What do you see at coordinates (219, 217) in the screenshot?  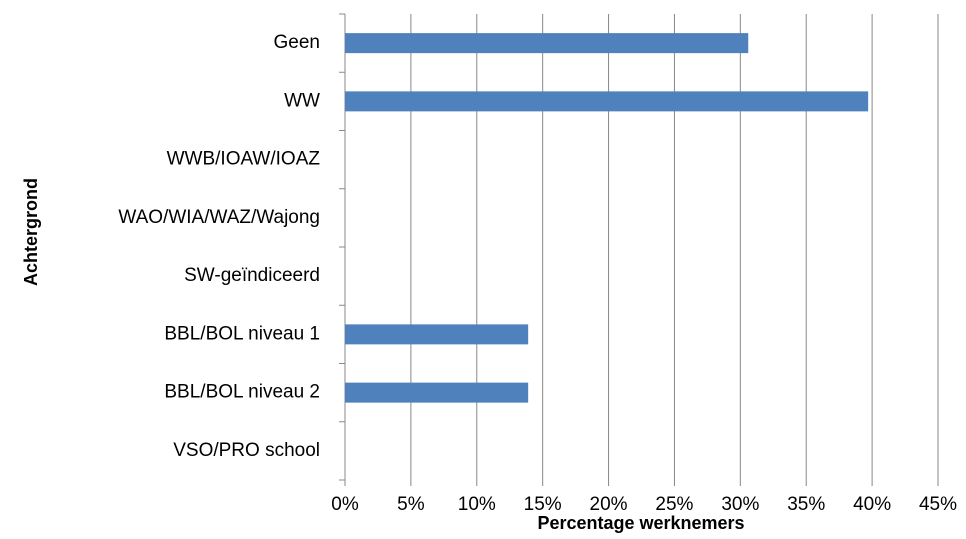 I see `y-tick-label: WAO/WIA/WAZ/Wajong` at bounding box center [219, 217].